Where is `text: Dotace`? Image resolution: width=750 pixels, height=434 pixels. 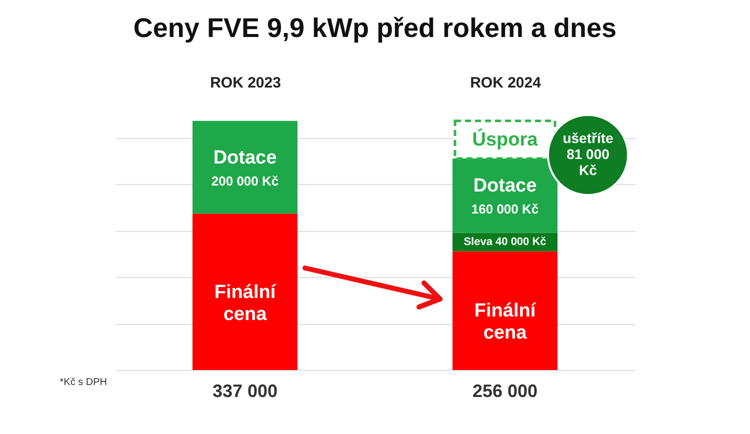
text: Dotace is located at coordinates (245, 157).